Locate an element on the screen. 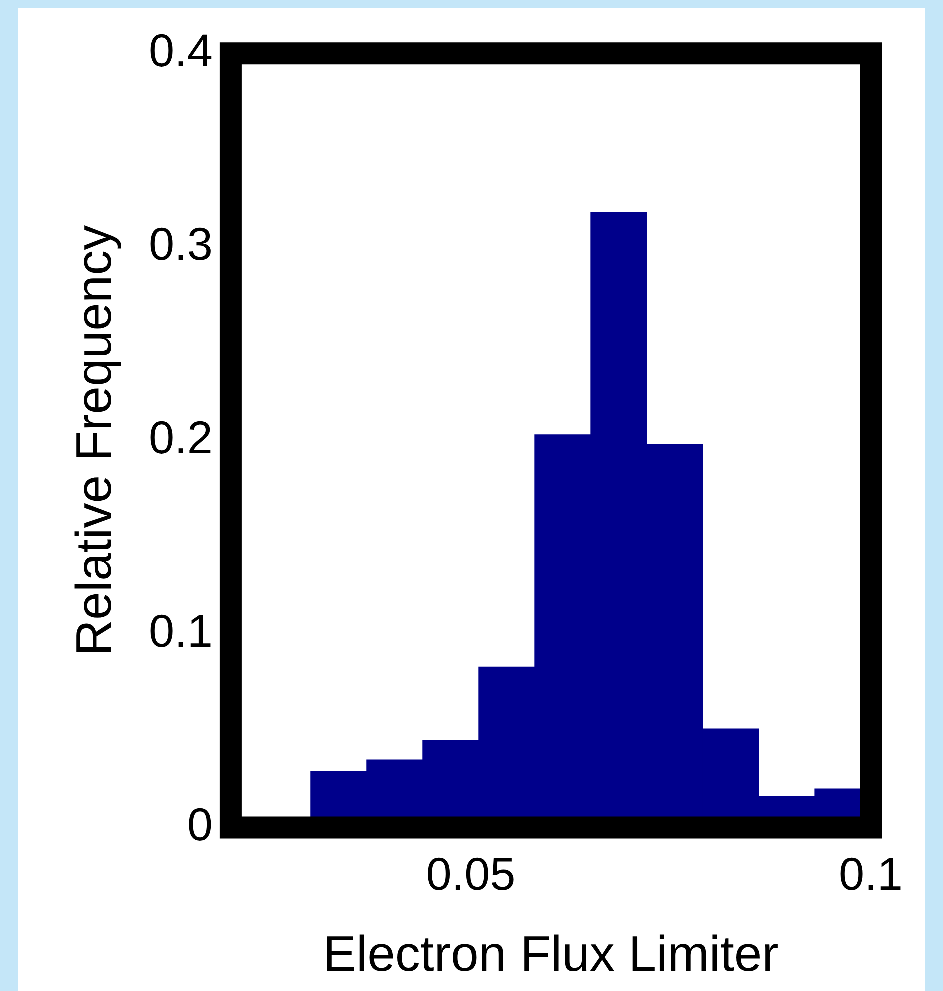 The image size is (943, 991). y-tick-label: 0.4 is located at coordinates (180, 50).